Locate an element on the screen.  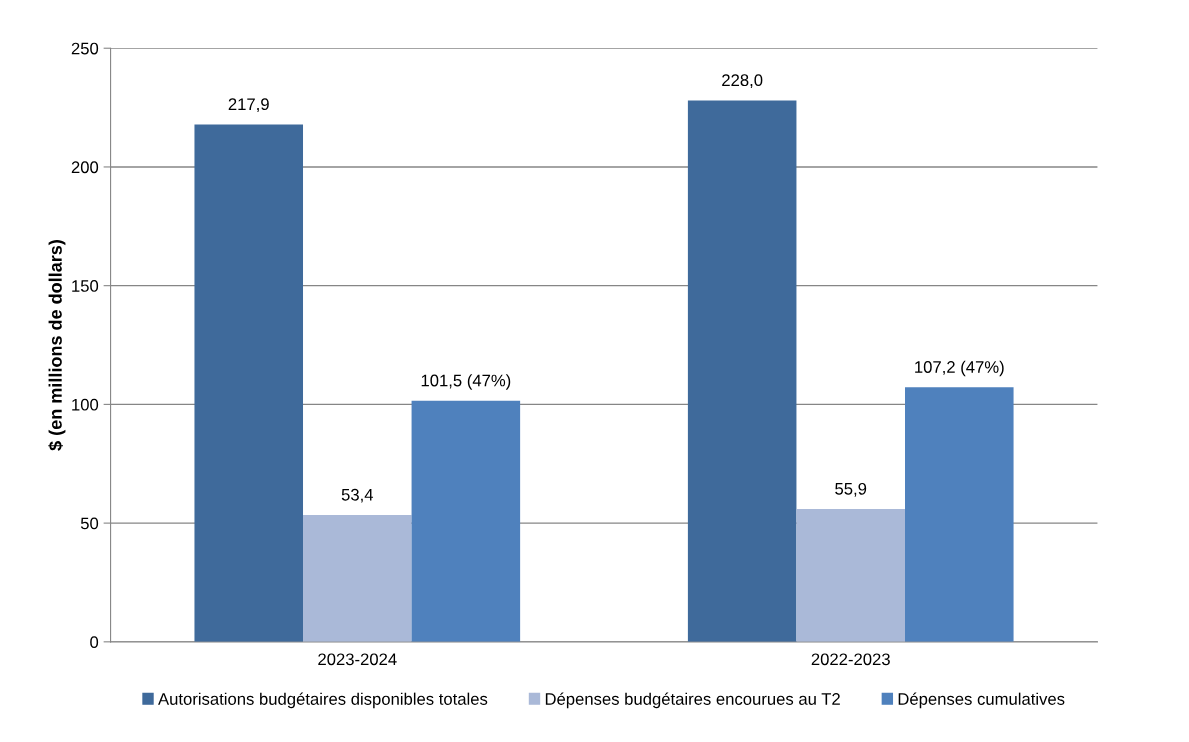
legend-label: Dépenses budgétaires encourues au T2 is located at coordinates (692, 700).